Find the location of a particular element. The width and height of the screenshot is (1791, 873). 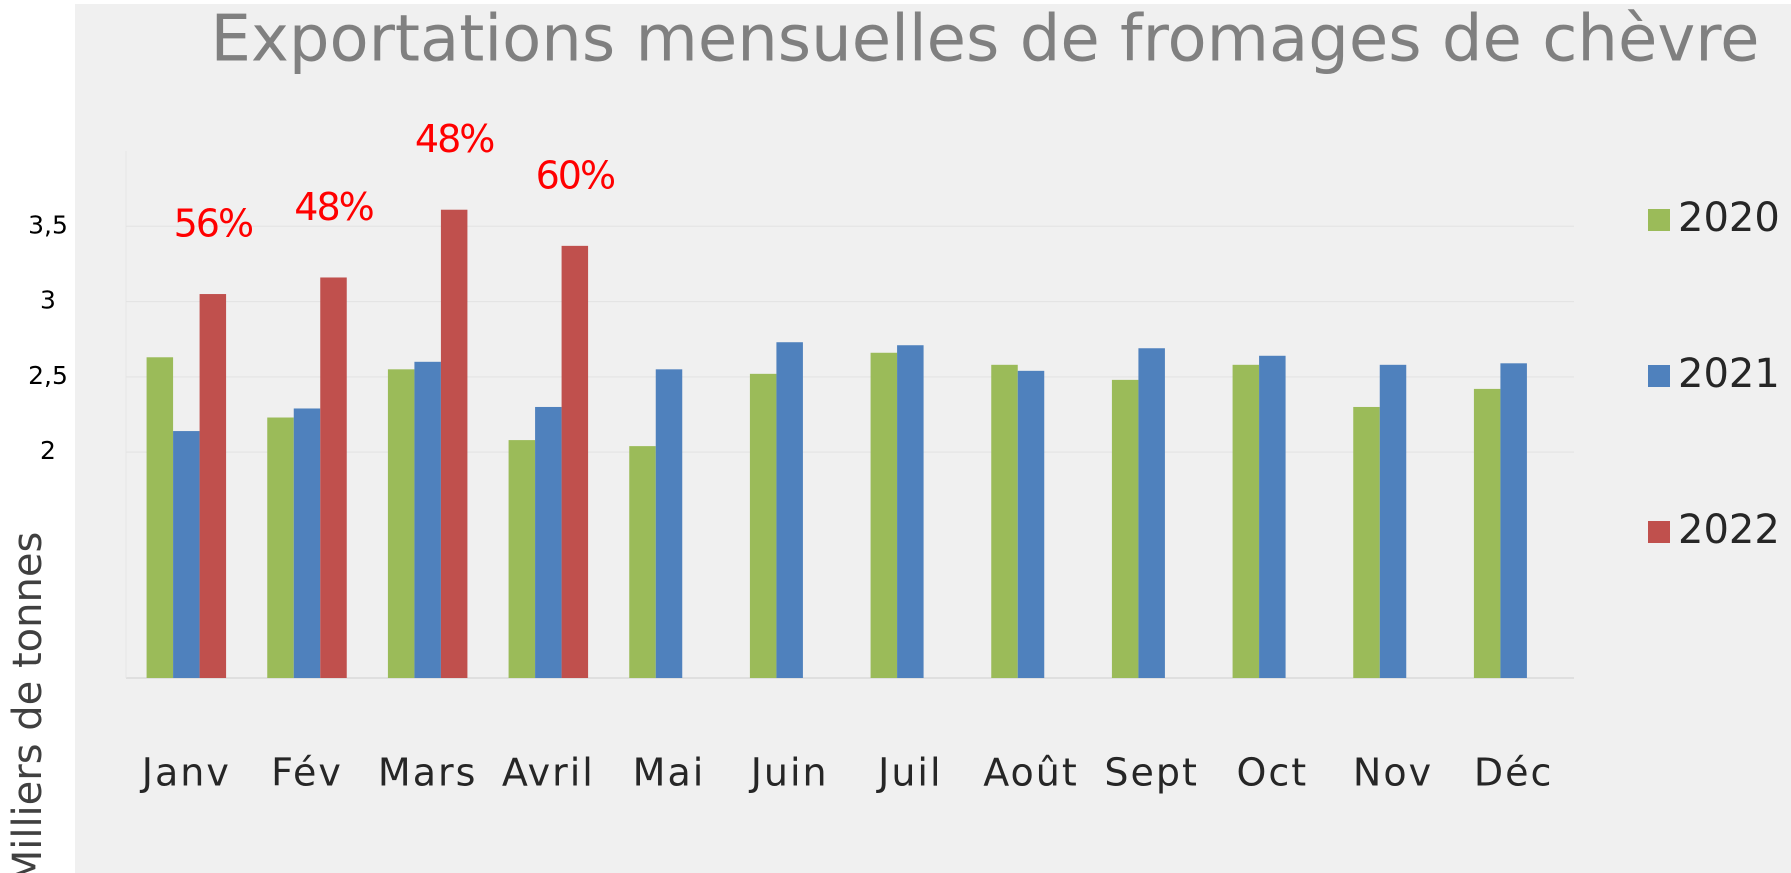

y-tick-label: 2 is located at coordinates (48, 450).